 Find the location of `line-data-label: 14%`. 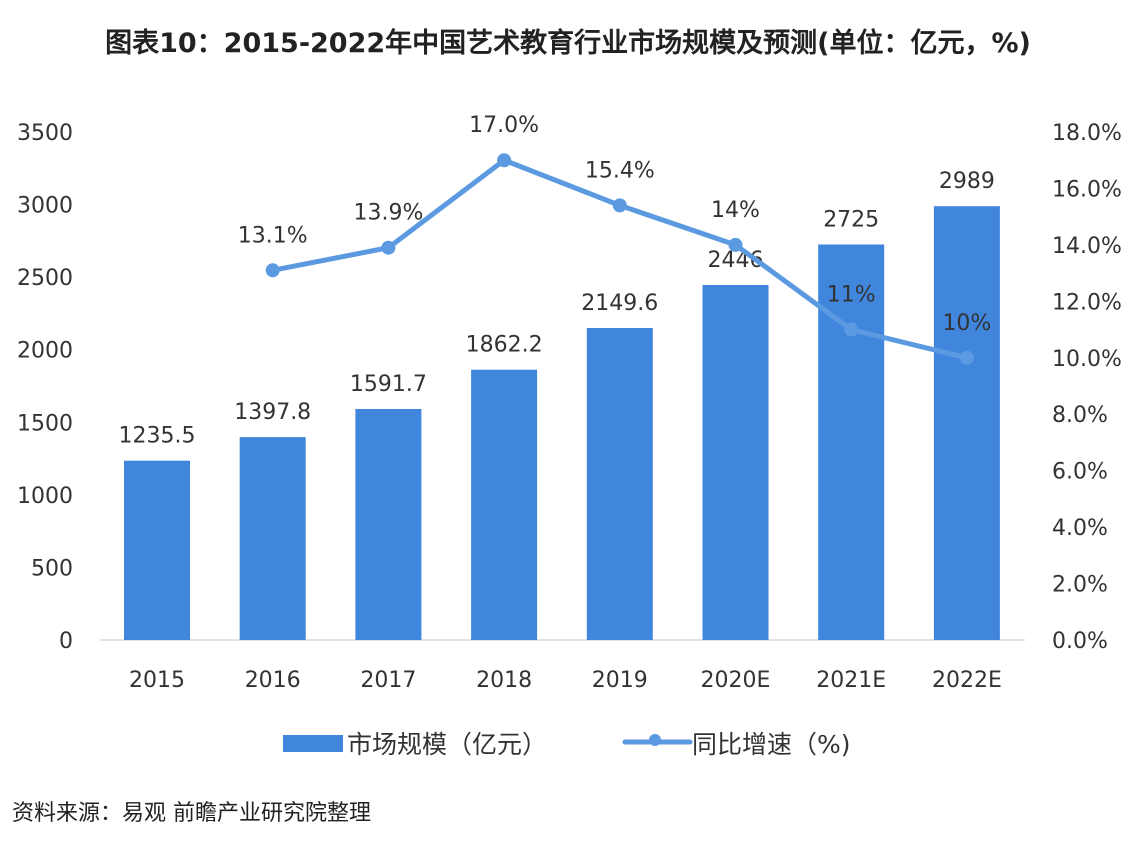

line-data-label: 14% is located at coordinates (735, 210).